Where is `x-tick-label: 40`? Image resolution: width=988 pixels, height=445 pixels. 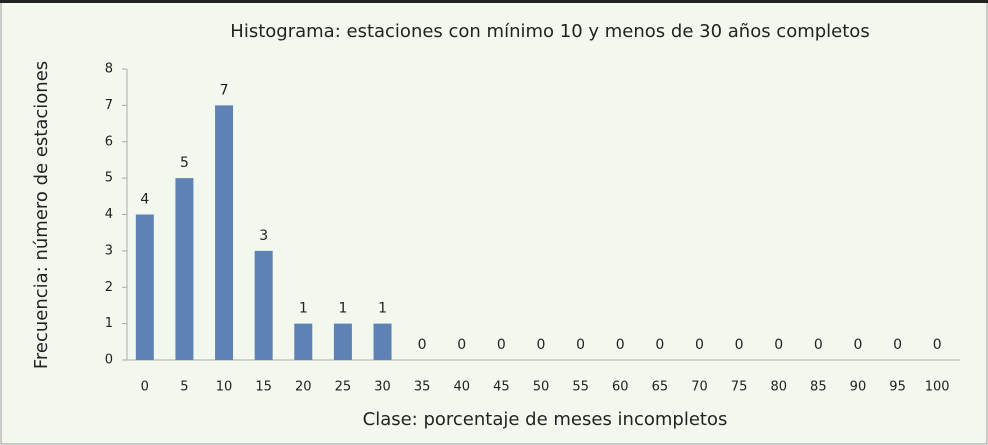
x-tick-label: 40 is located at coordinates (461, 387).